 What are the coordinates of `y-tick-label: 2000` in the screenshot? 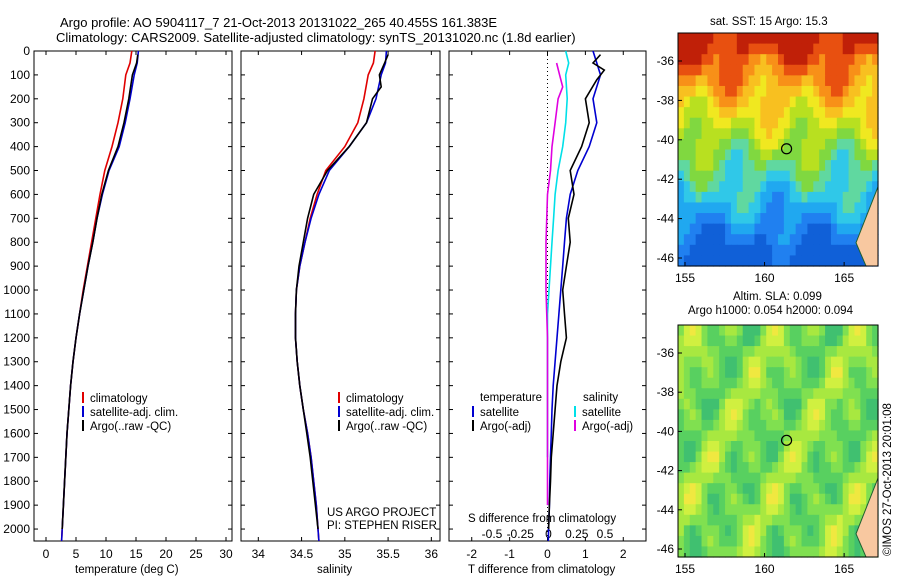 It's located at (16, 529).